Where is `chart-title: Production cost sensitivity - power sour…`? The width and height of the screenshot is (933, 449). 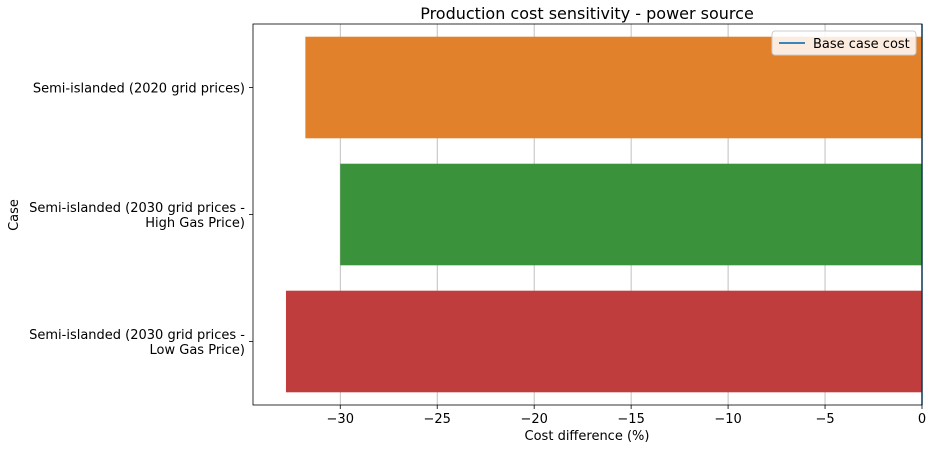
chart-title: Production cost sensitivity - power sour… is located at coordinates (587, 13).